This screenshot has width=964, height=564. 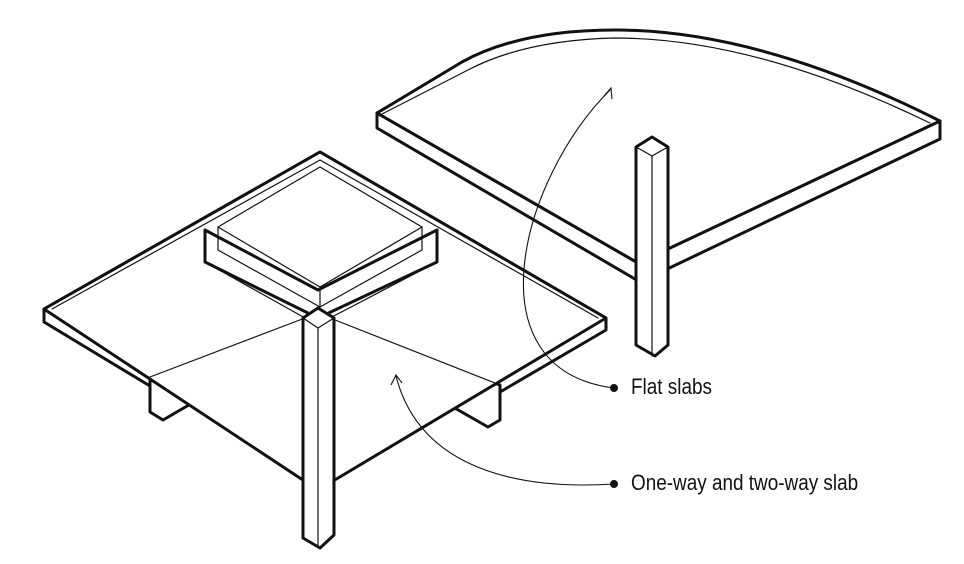 I want to click on leader-one-two-way-arrow, so click(x=396, y=379).